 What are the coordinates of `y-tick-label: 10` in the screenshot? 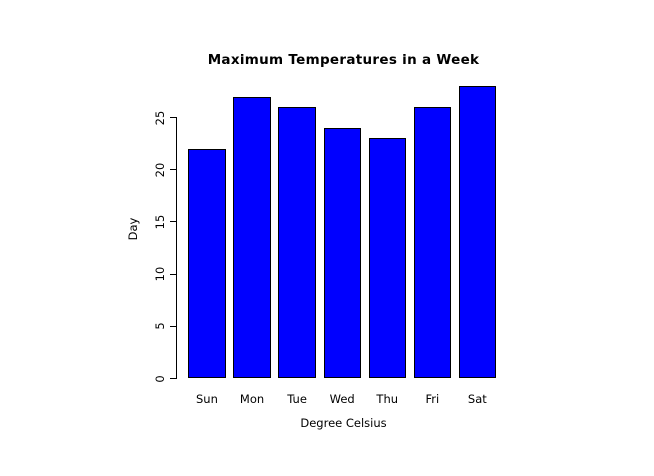 It's located at (160, 274).